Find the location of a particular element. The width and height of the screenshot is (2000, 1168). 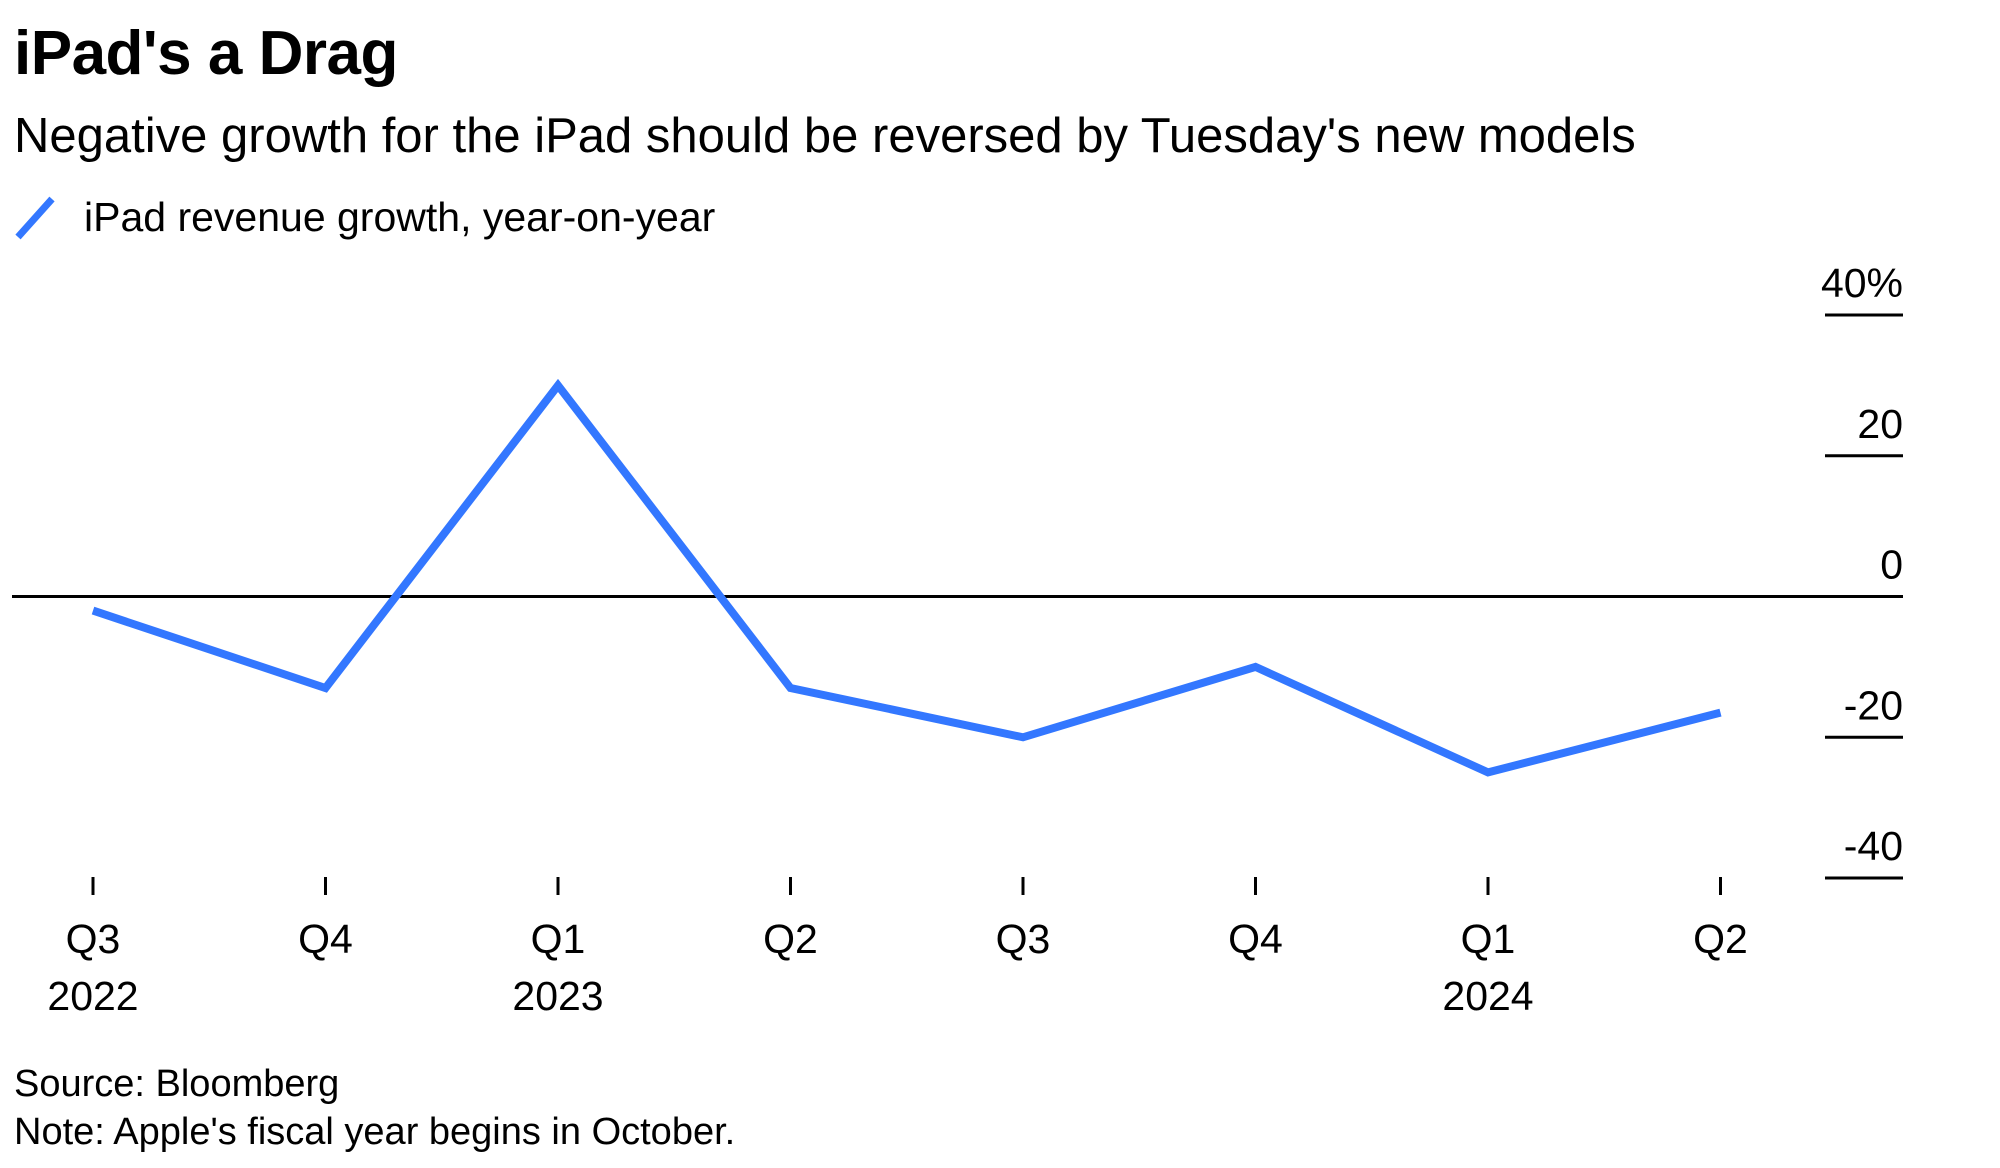

x-tick-label-year: 2022 is located at coordinates (92, 996).